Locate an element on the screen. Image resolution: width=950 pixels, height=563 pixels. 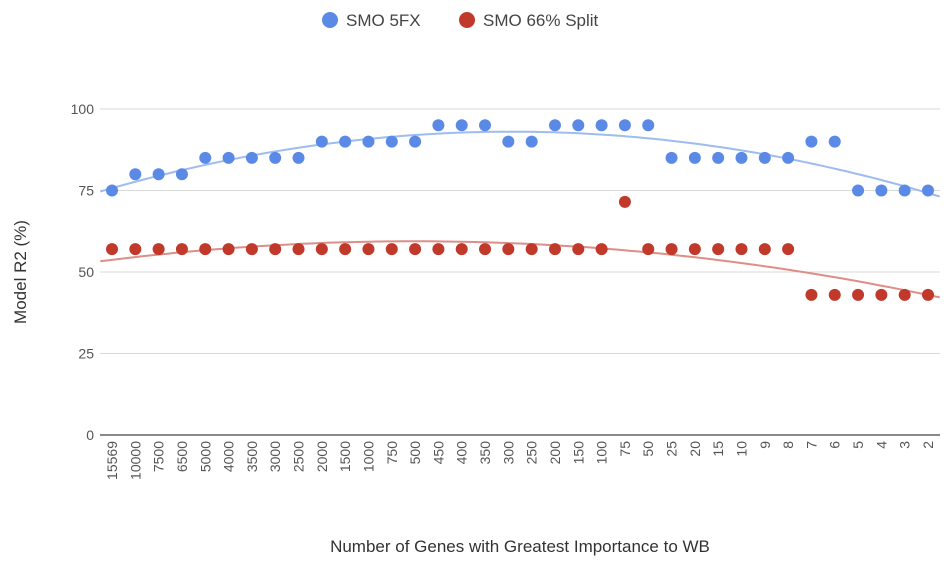
y-tick-label: 100 is located at coordinates (83, 109).